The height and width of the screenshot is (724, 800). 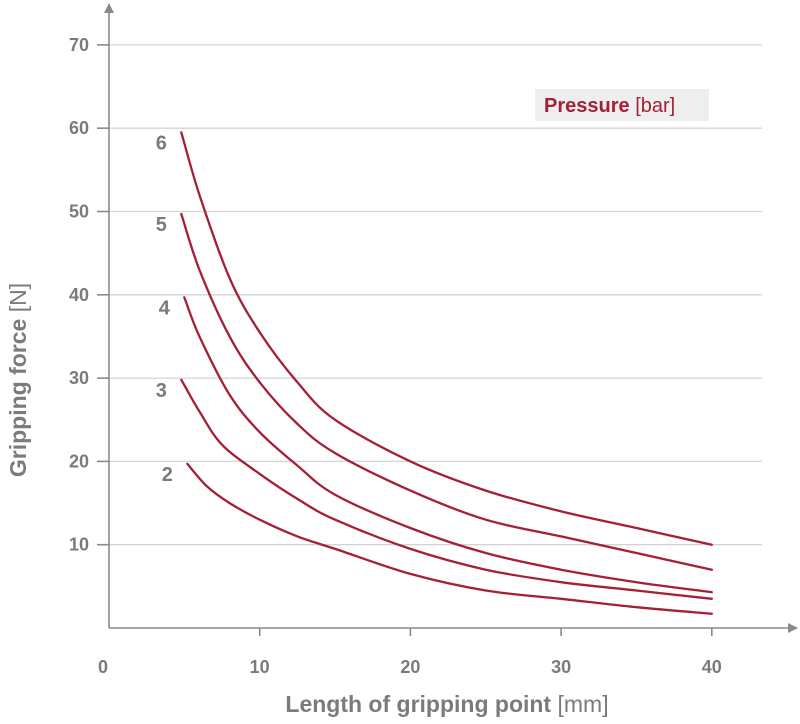 I want to click on x-axis-title-unit: [mm], so click(x=582, y=704).